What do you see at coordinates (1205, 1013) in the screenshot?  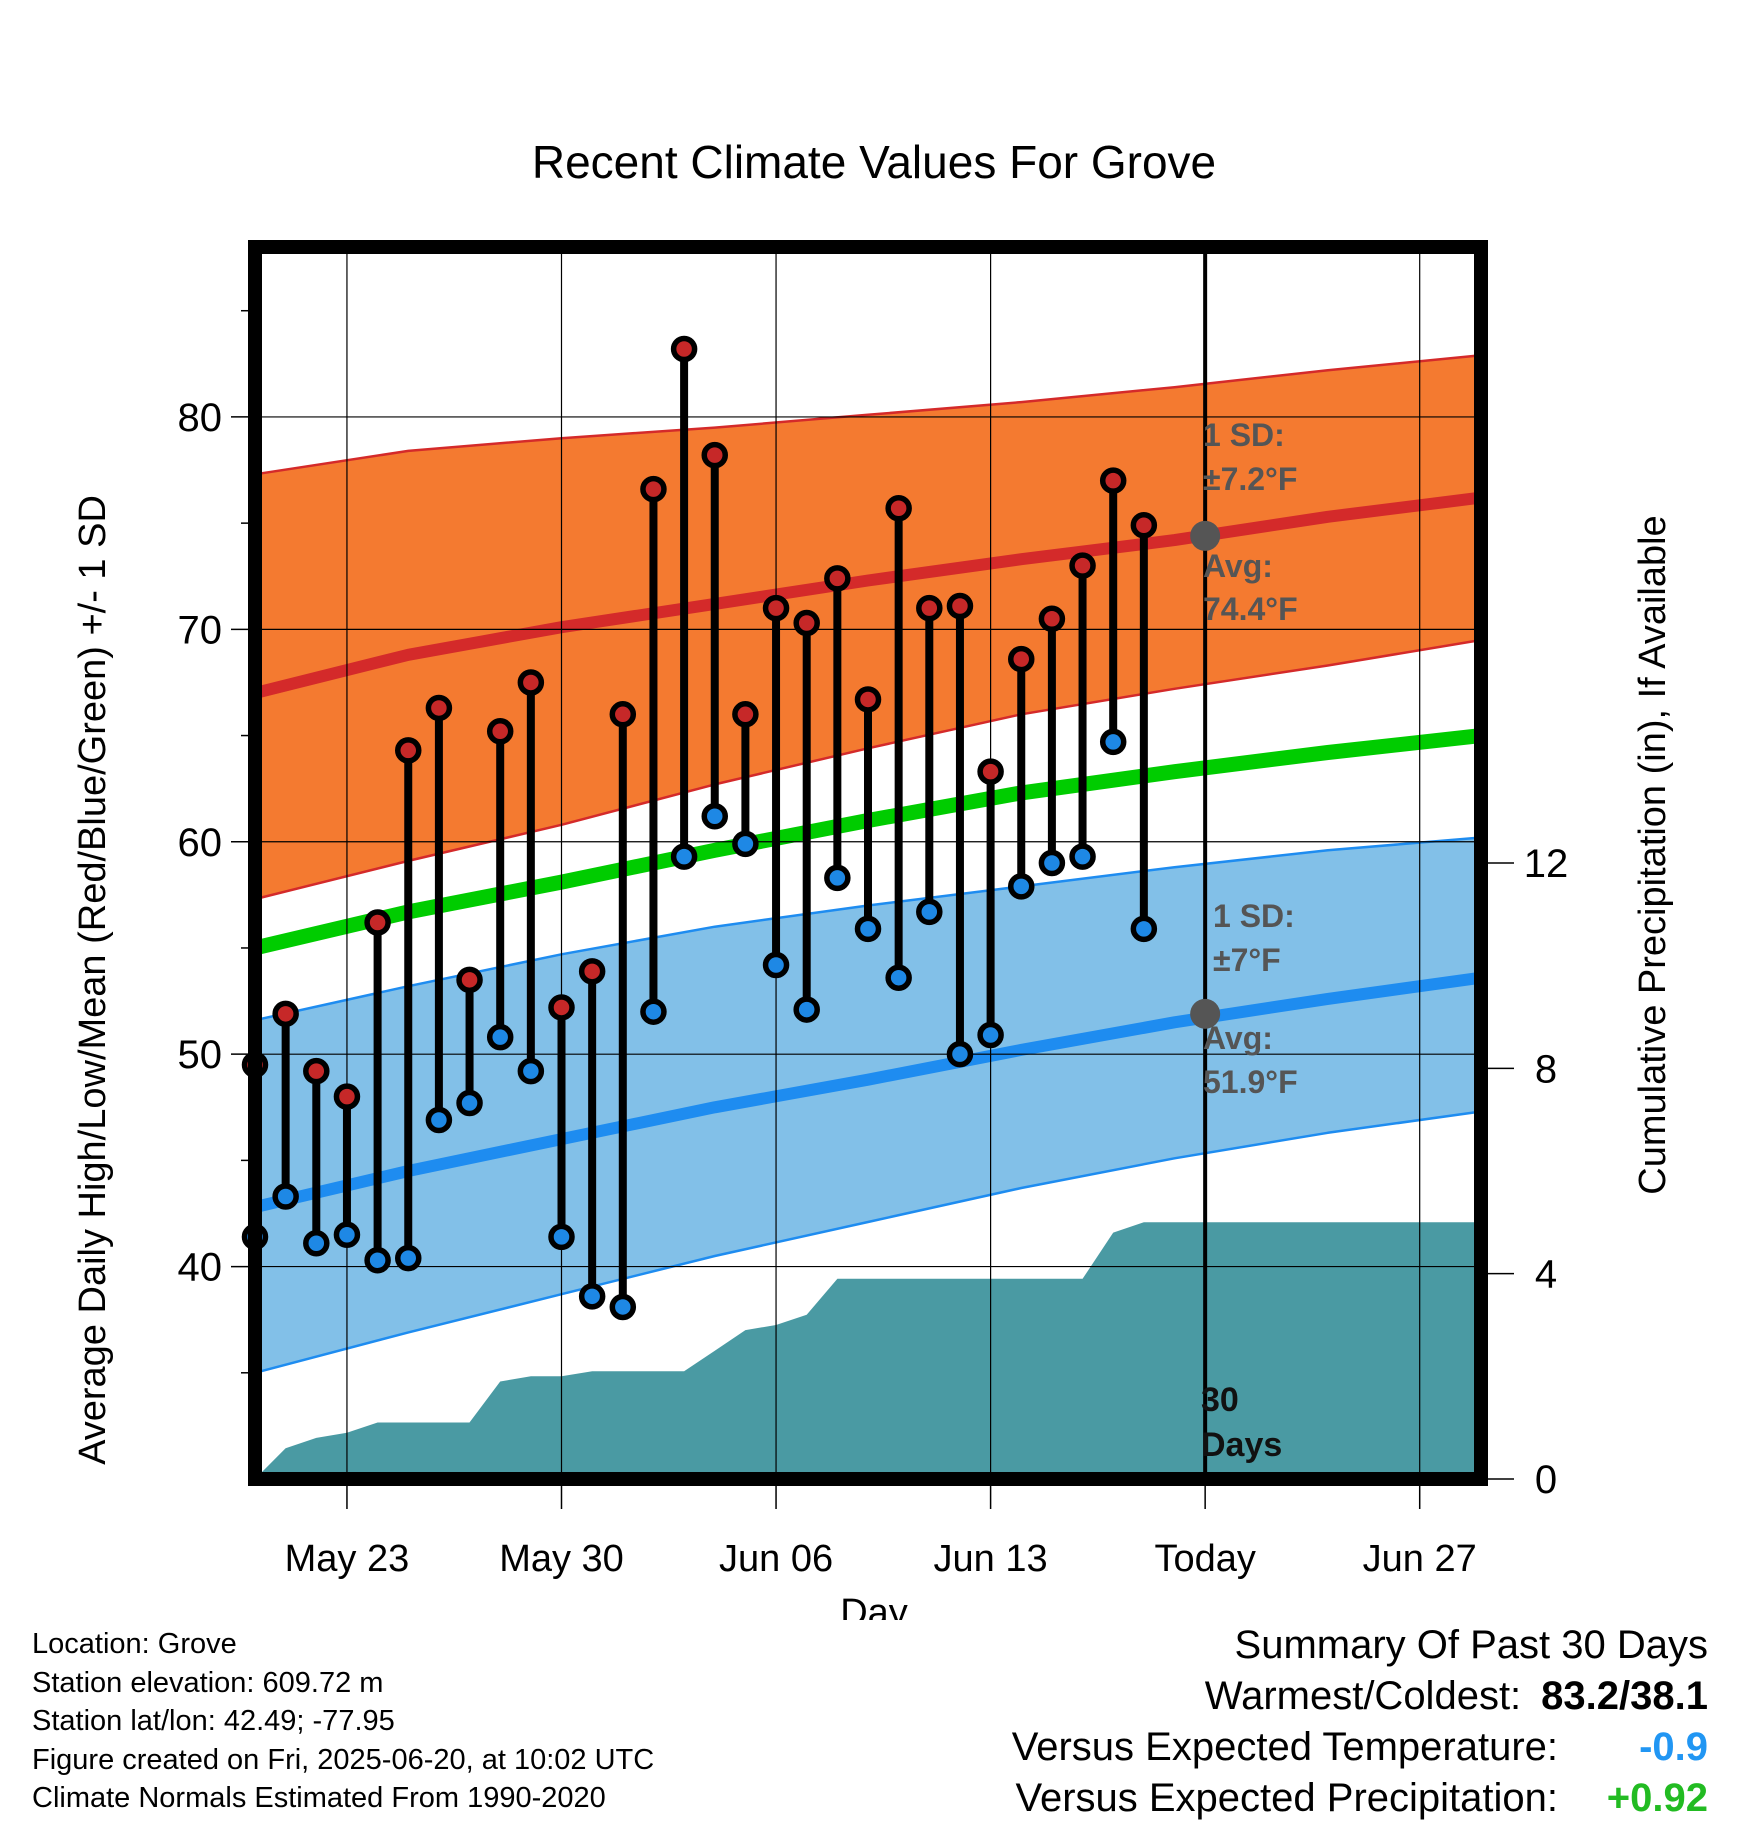 I see `low-avg-marker` at bounding box center [1205, 1013].